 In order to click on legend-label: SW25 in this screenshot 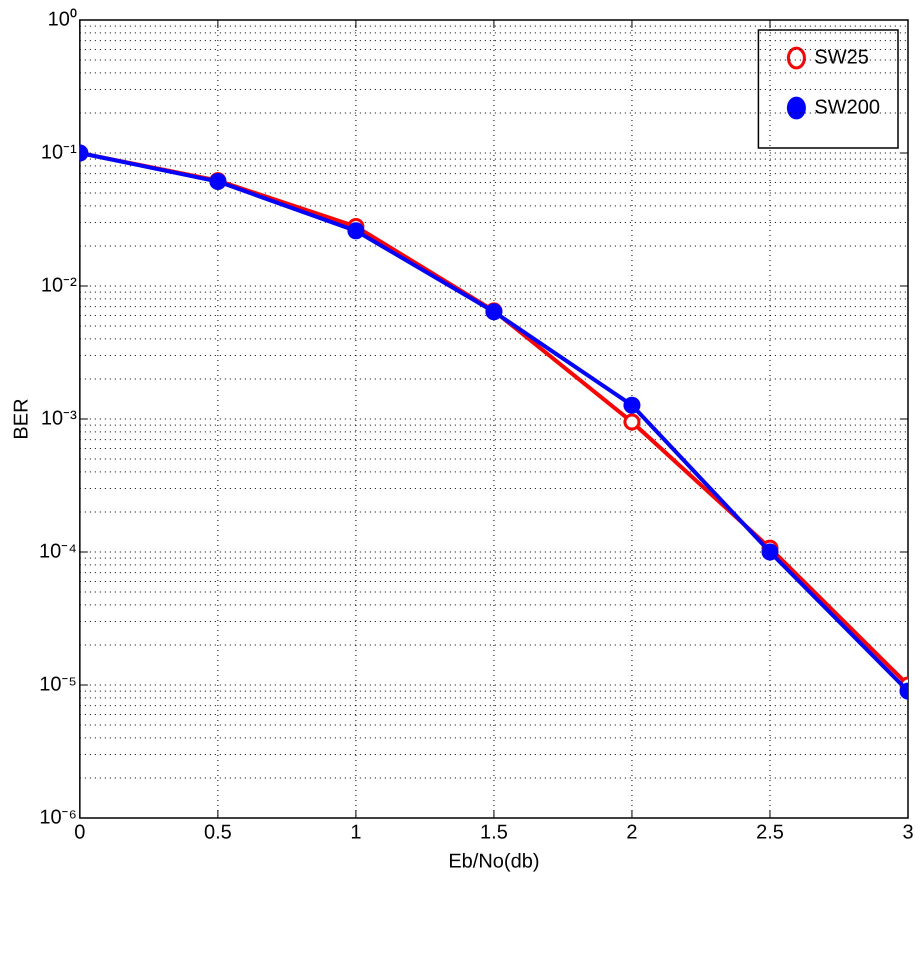, I will do `click(841, 57)`.